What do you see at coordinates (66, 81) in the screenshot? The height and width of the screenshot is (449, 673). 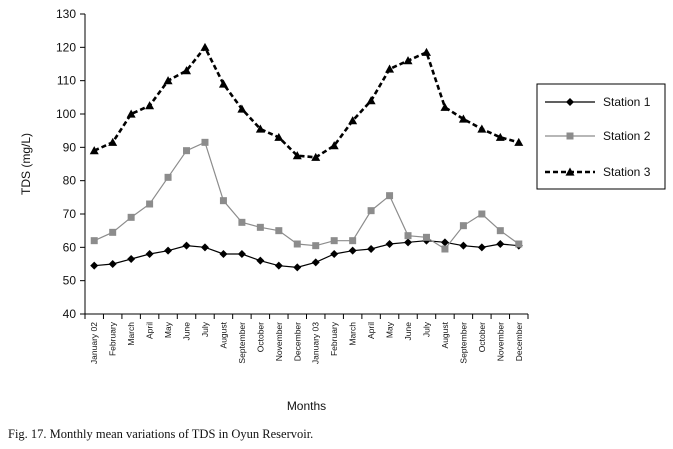 I see `y-tick-label: 110` at bounding box center [66, 81].